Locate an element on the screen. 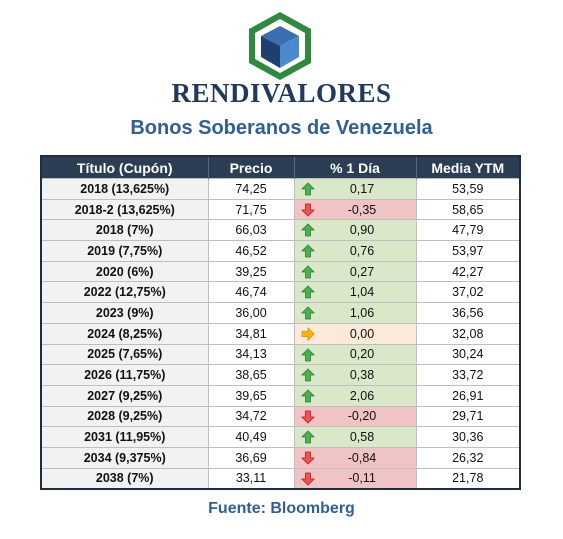  ytm-cell: 36,56 is located at coordinates (467, 313).